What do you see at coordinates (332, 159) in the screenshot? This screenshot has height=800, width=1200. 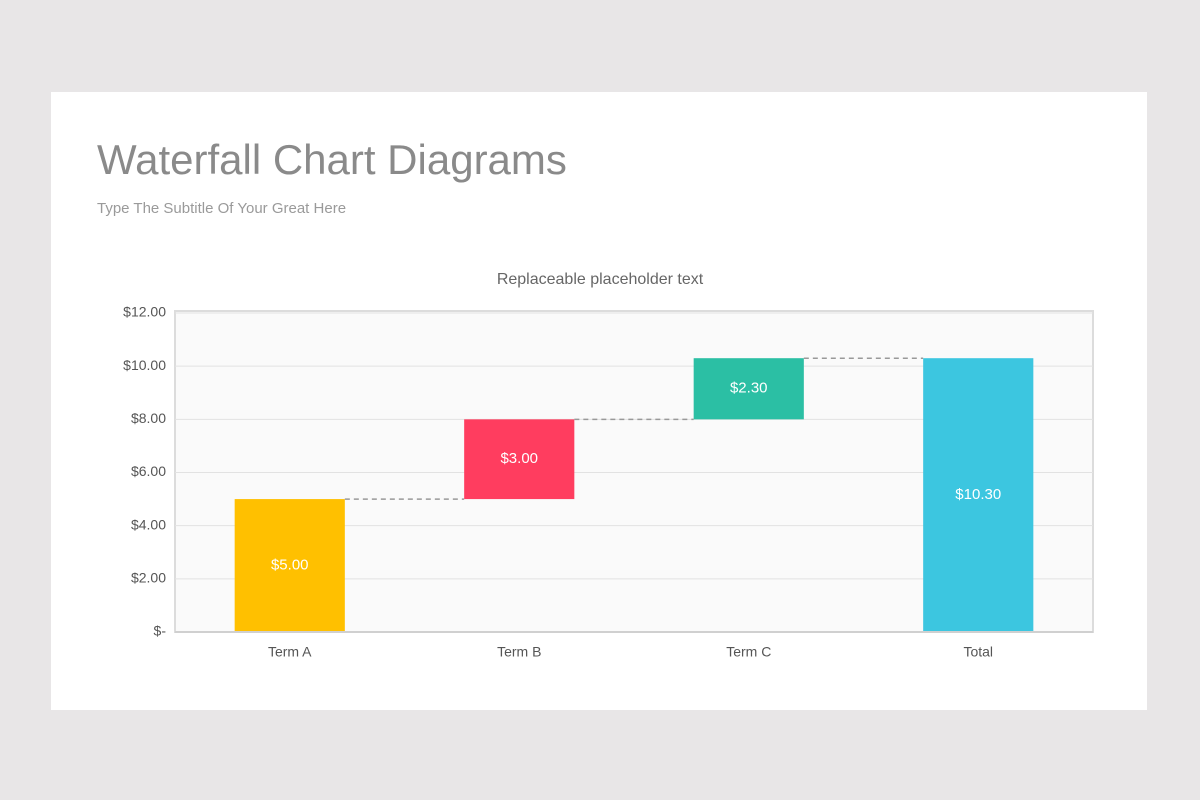 I see `slide-title: Waterfall Chart Diagrams` at bounding box center [332, 159].